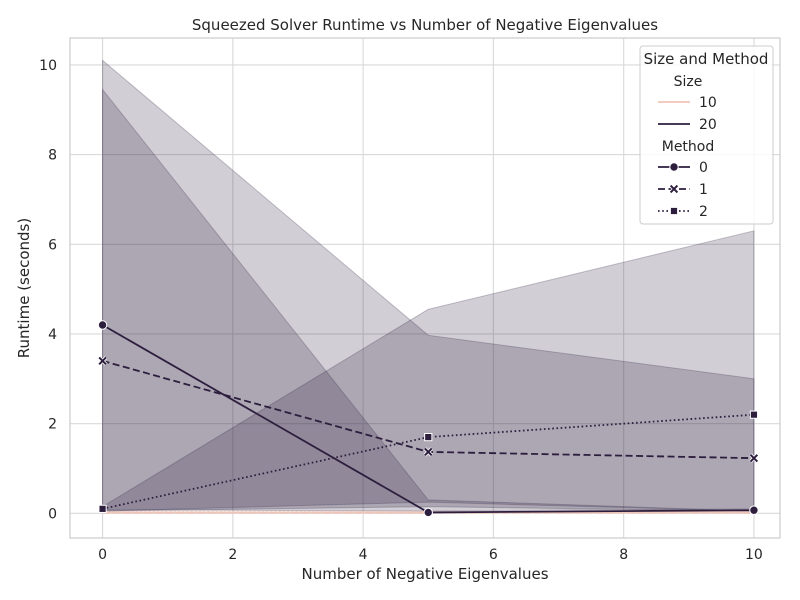 Image resolution: width=800 pixels, height=600 pixels. What do you see at coordinates (52, 335) in the screenshot?
I see `y-tick-label: 4` at bounding box center [52, 335].